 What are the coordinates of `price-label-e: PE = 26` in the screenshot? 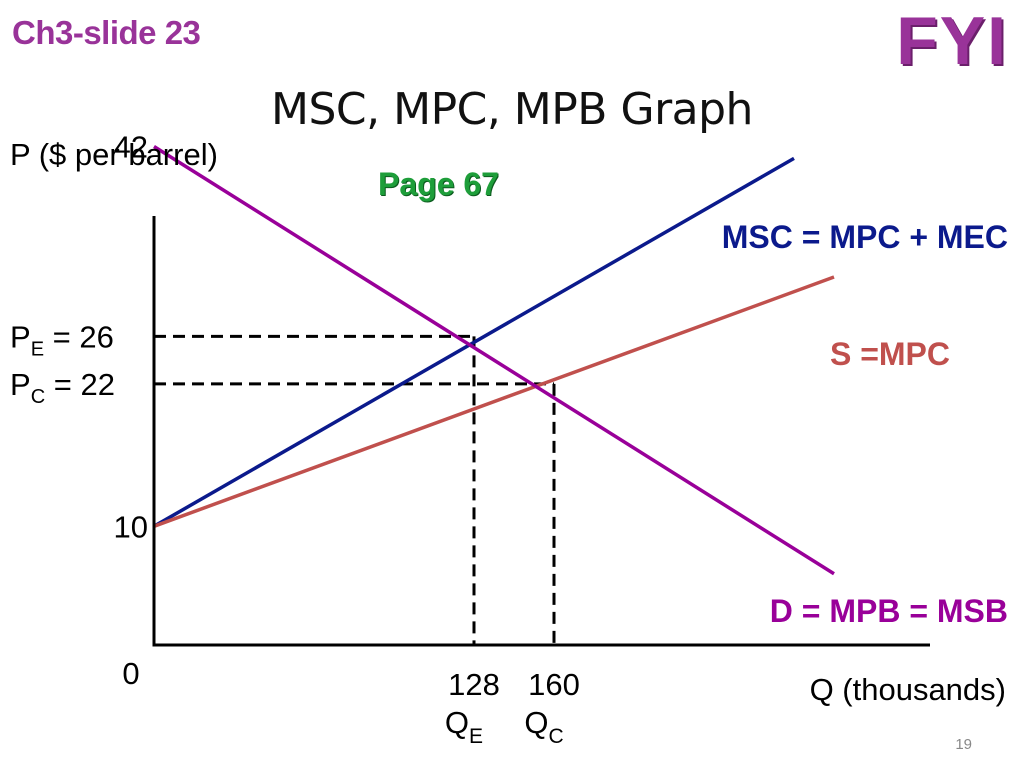 It's located at (62, 339).